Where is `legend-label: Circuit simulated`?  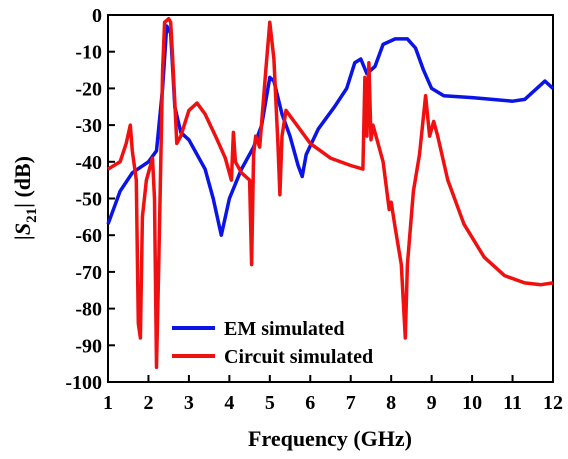 legend-label: Circuit simulated is located at coordinates (298, 357).